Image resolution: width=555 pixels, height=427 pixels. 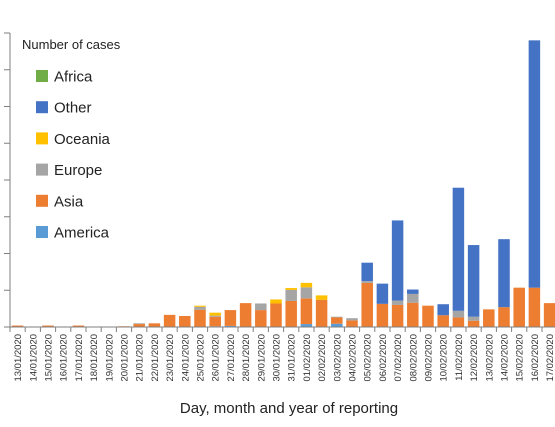 I want to click on x-tick-label: 30/01/2020, so click(x=277, y=358).